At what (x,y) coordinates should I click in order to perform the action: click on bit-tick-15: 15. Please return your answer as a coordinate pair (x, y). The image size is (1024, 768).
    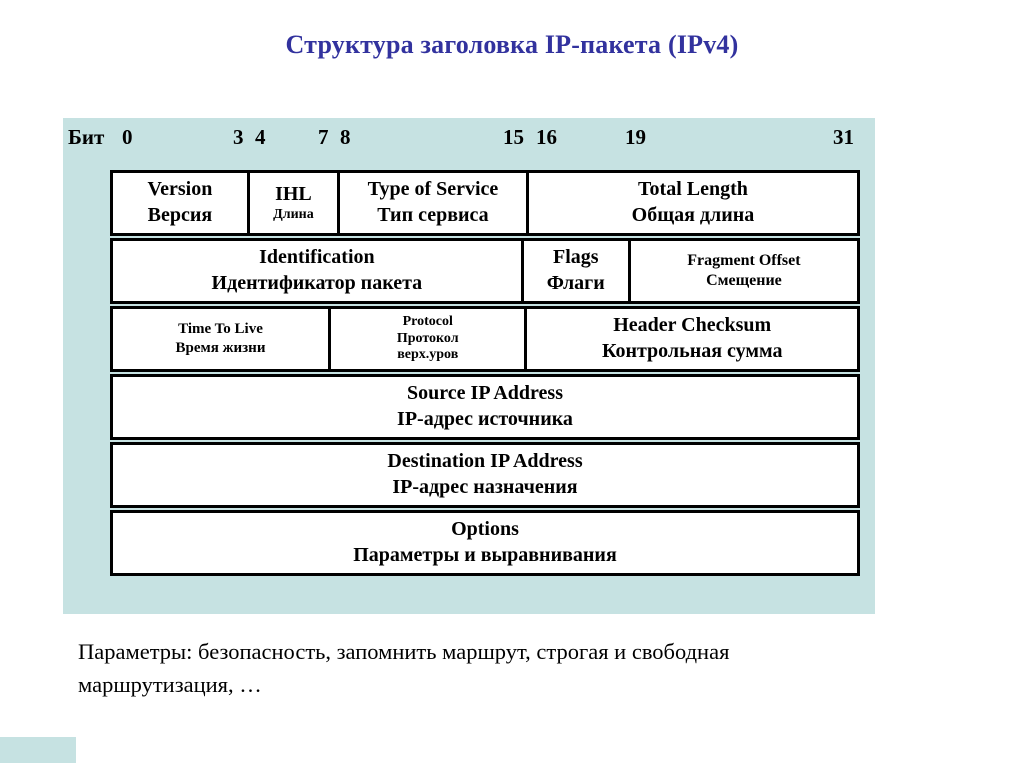
    Looking at the image, I should click on (513, 137).